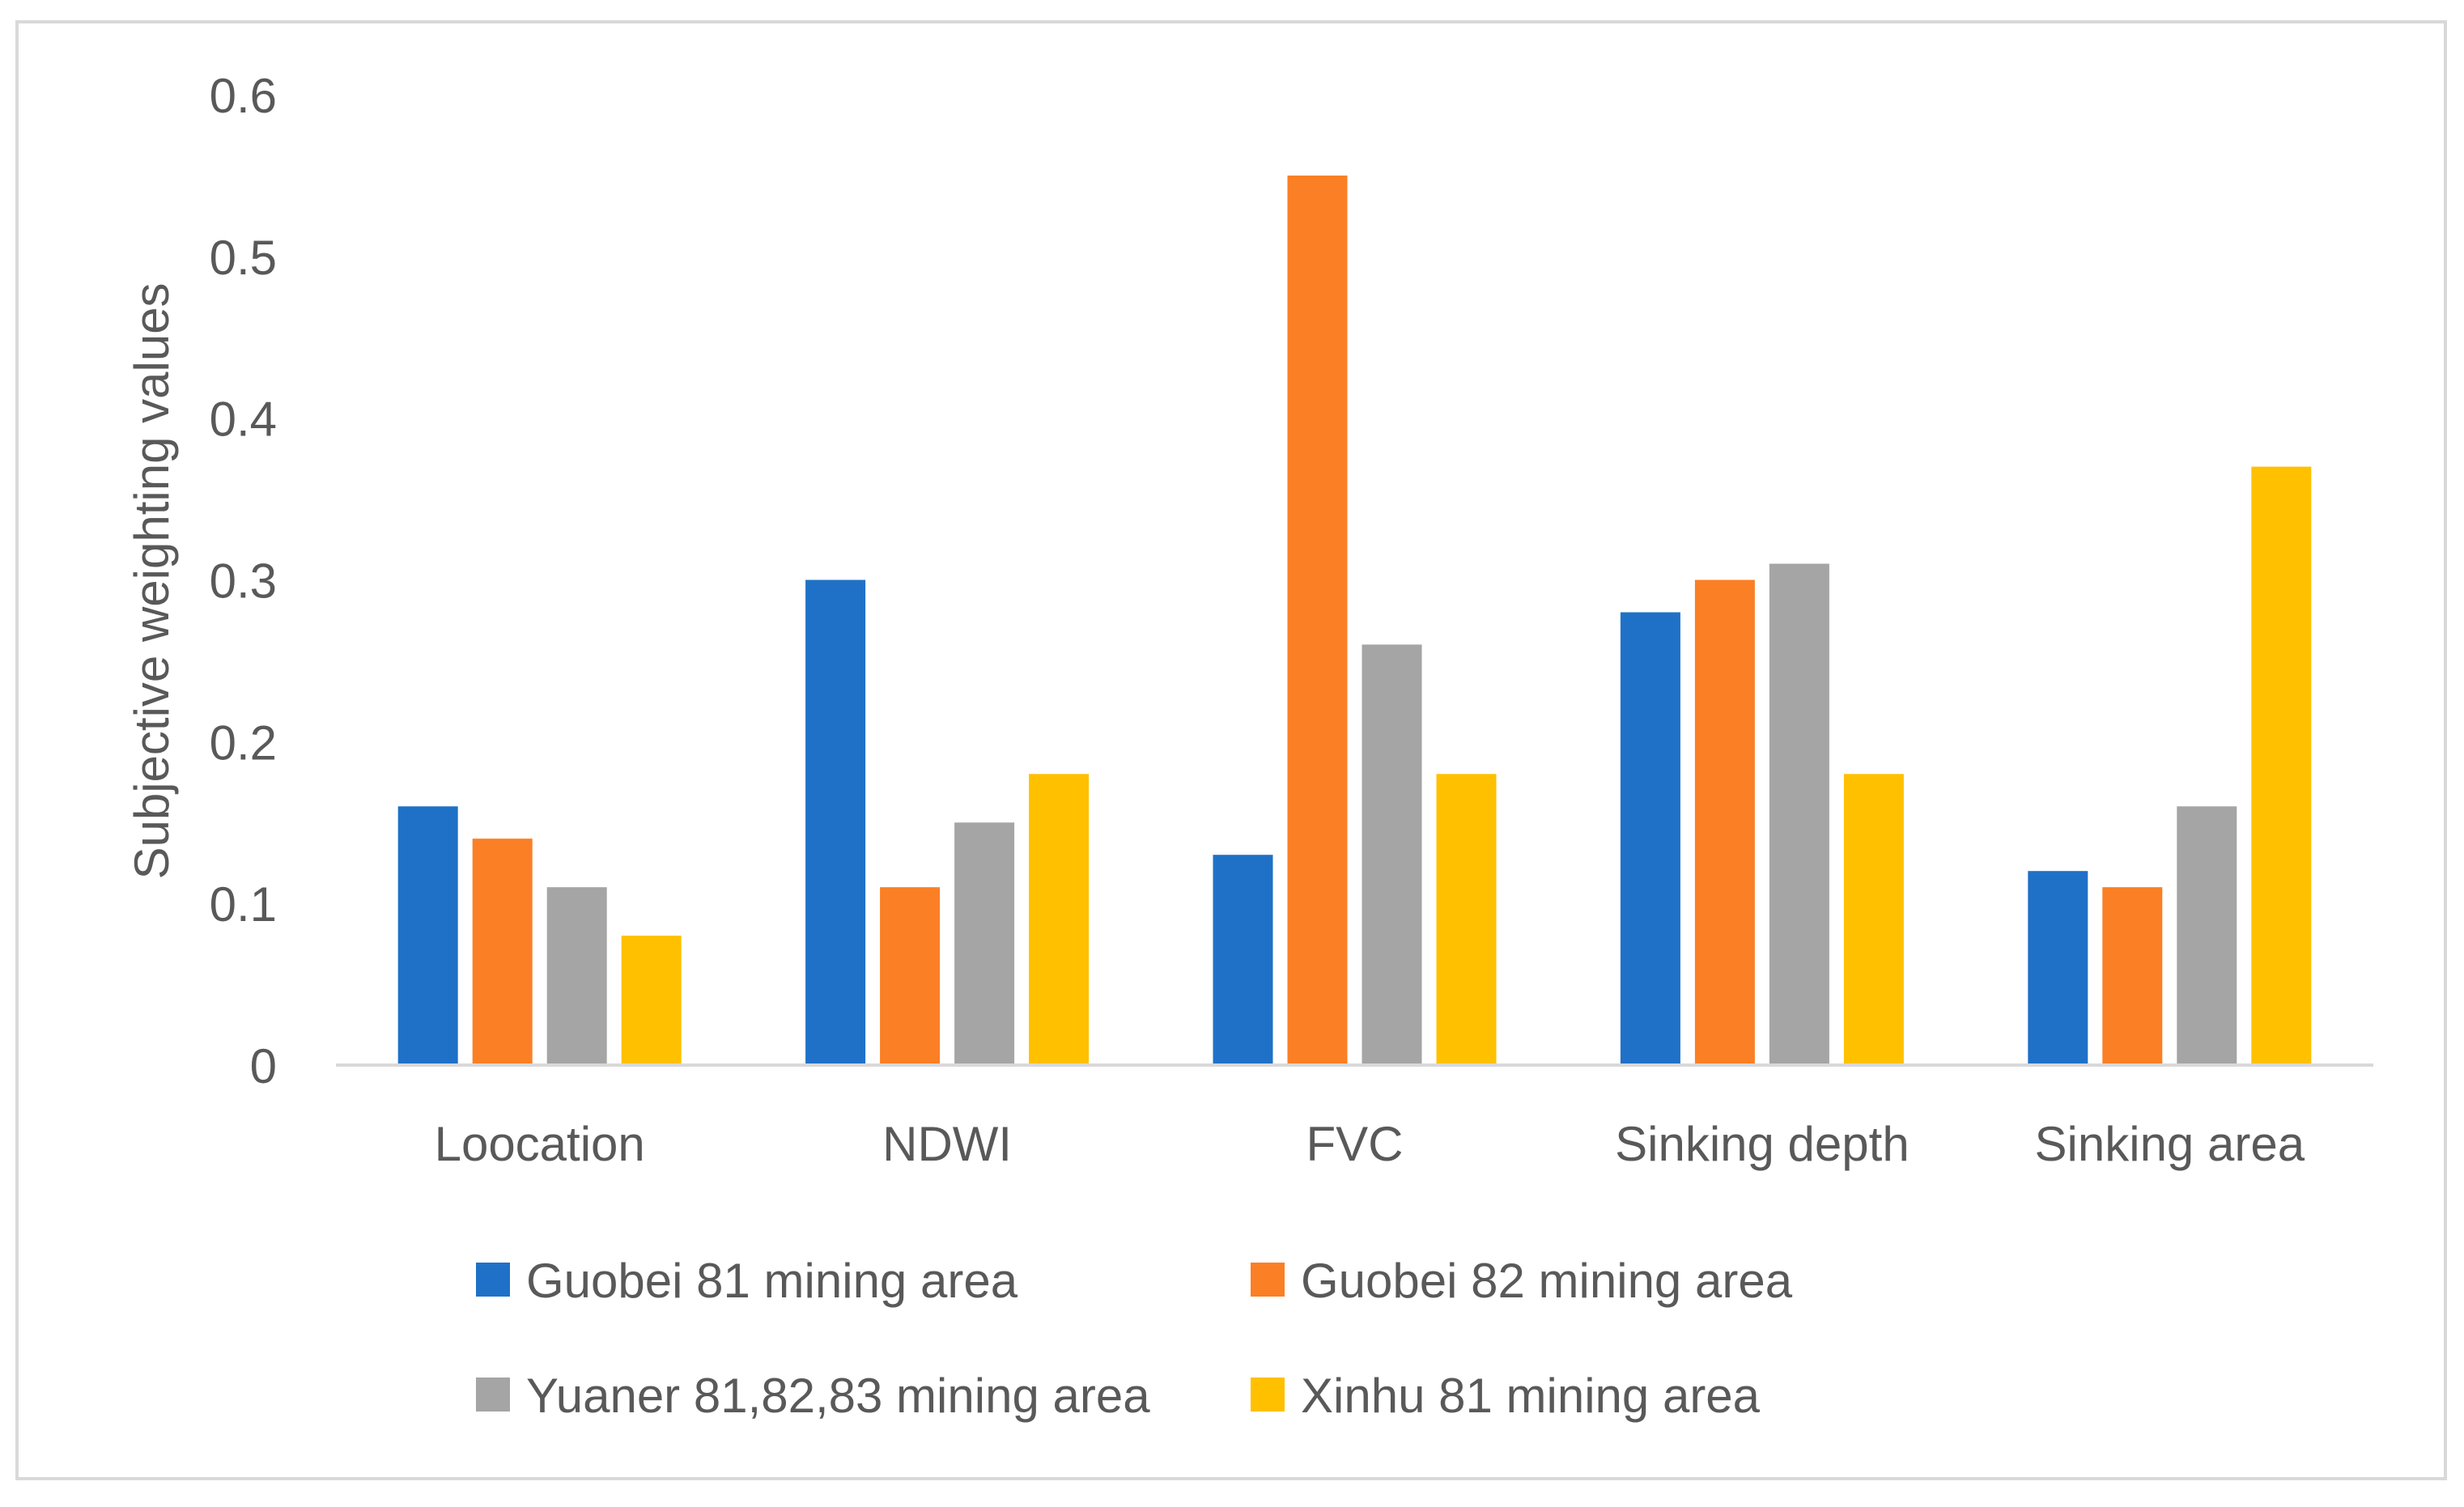  I want to click on x-tick-label: FVC, so click(1355, 1144).